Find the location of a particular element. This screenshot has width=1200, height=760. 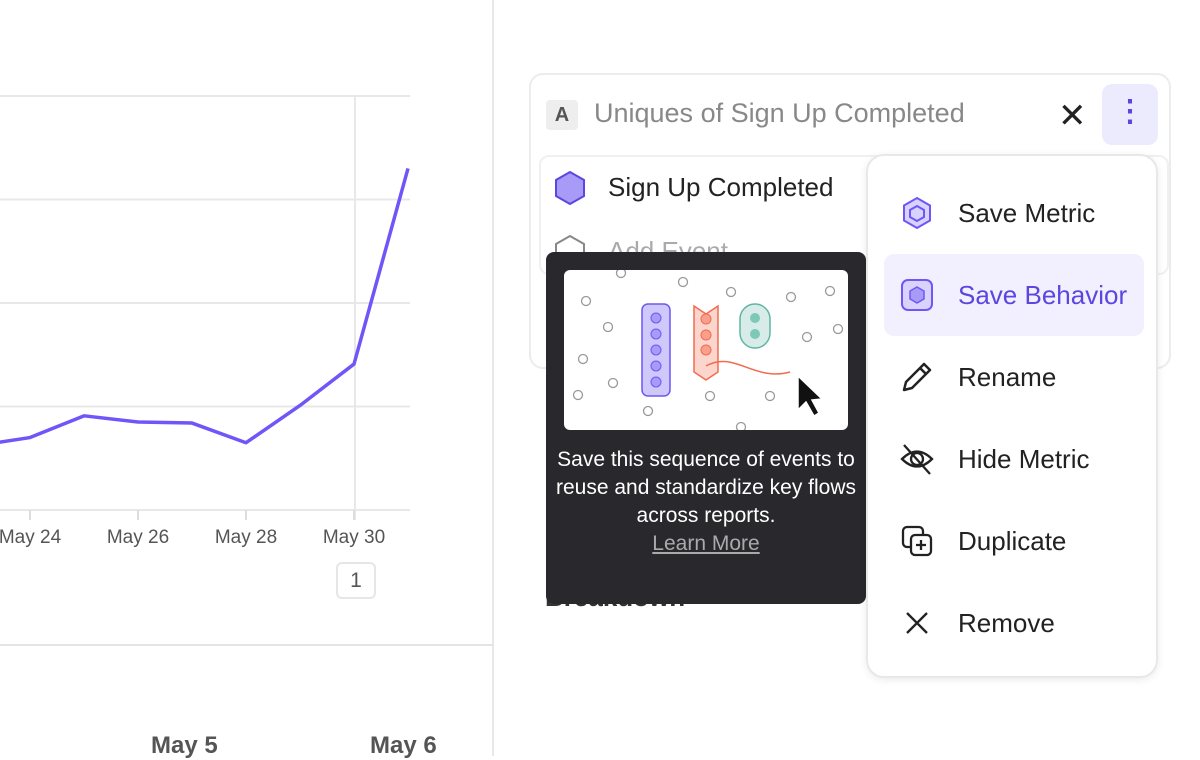

eye-off-icon is located at coordinates (917, 459).